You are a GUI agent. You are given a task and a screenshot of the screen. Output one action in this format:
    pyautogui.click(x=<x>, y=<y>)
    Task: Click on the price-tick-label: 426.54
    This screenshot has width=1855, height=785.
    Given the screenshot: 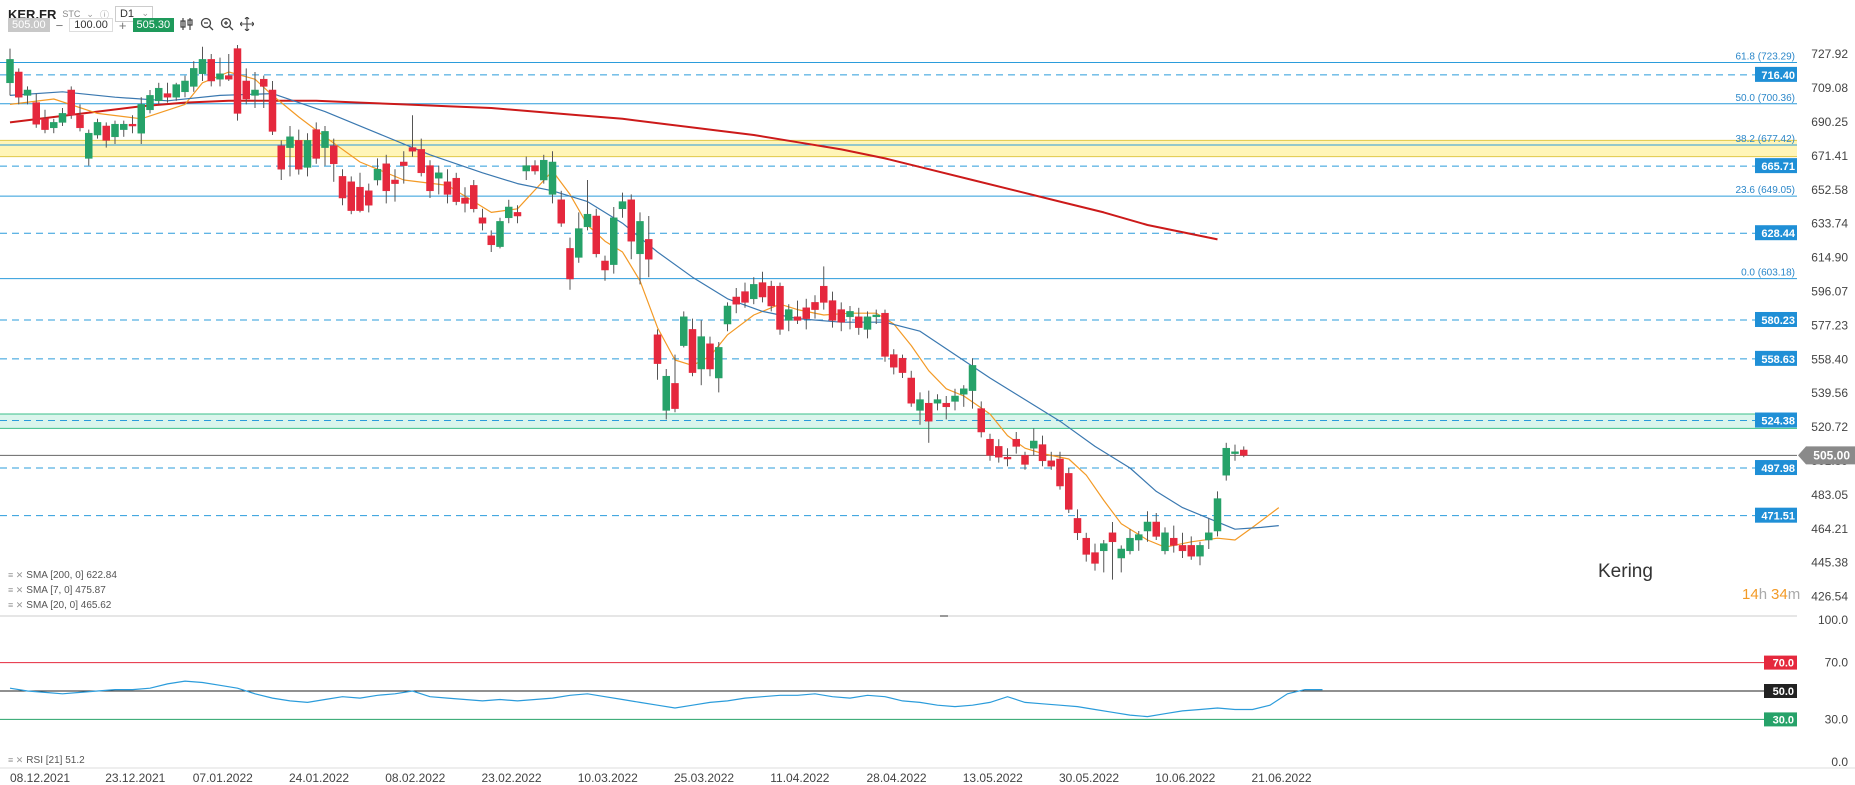 What is the action you would take?
    pyautogui.click(x=1829, y=597)
    